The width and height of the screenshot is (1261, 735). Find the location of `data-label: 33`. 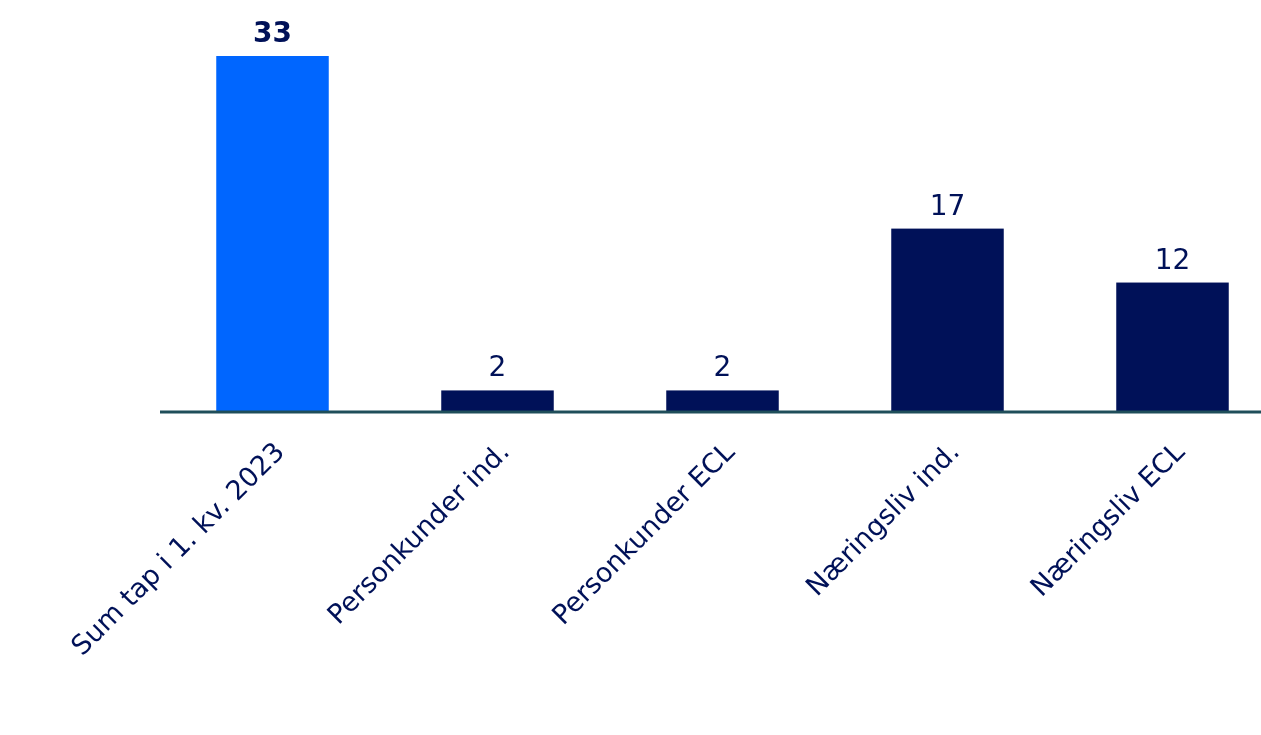

data-label: 33 is located at coordinates (272, 32).